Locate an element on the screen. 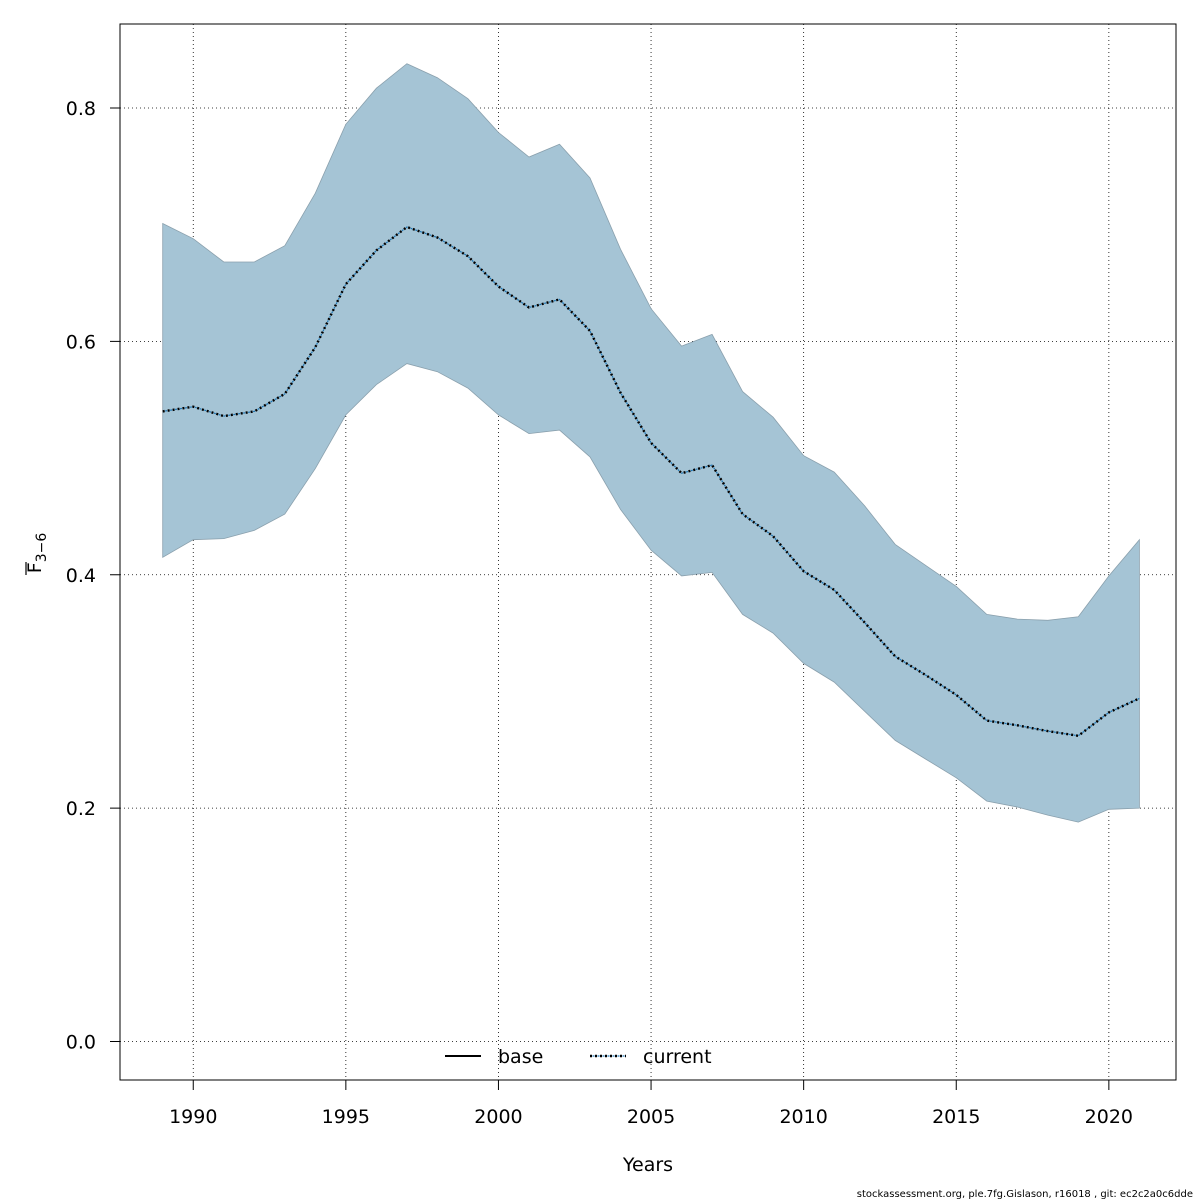  x-tick-label: 1990 is located at coordinates (193, 1117).